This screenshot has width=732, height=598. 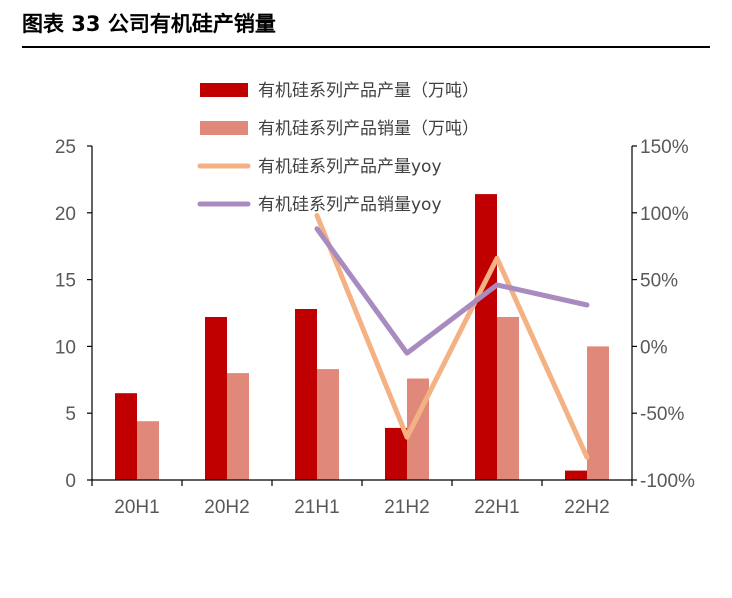 I want to click on legend-label: 有机硅系列产品产量（万吨）, so click(x=368, y=91).